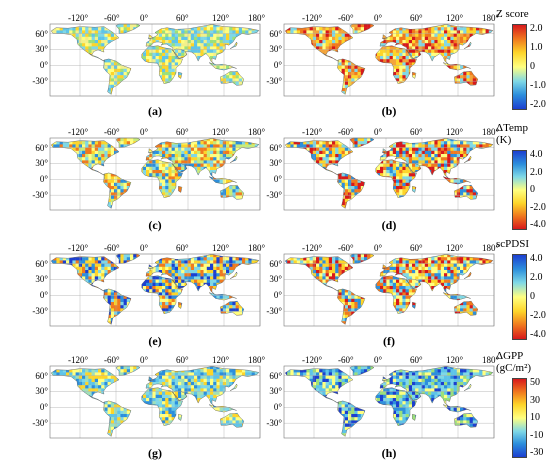 The image size is (550, 473). Describe the element at coordinates (385, 151) in the screenshot. I see `coastline-uk` at that location.